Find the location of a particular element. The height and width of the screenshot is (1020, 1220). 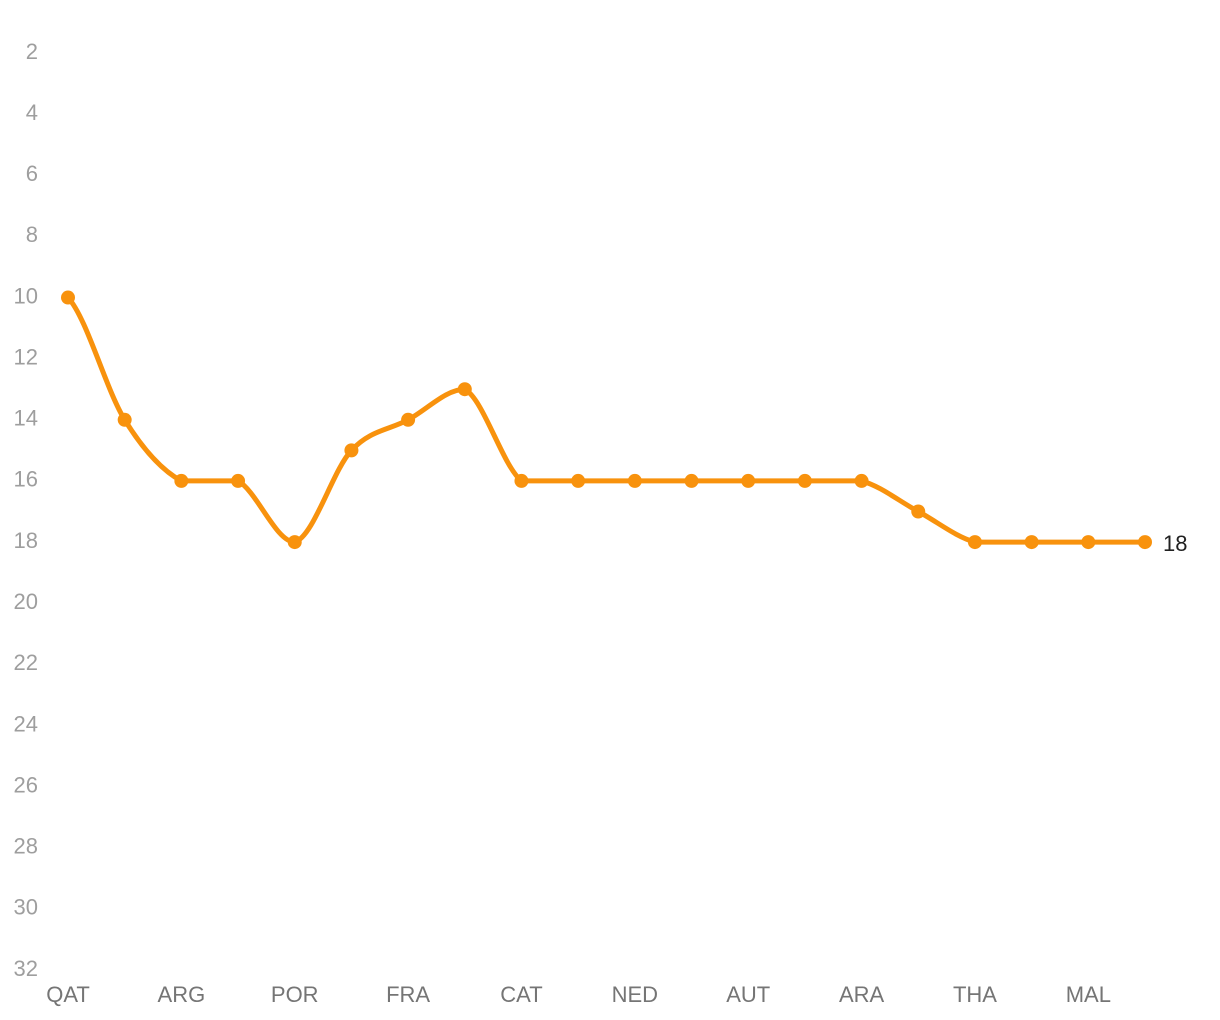

y-tick-label: 14 is located at coordinates (26, 418).